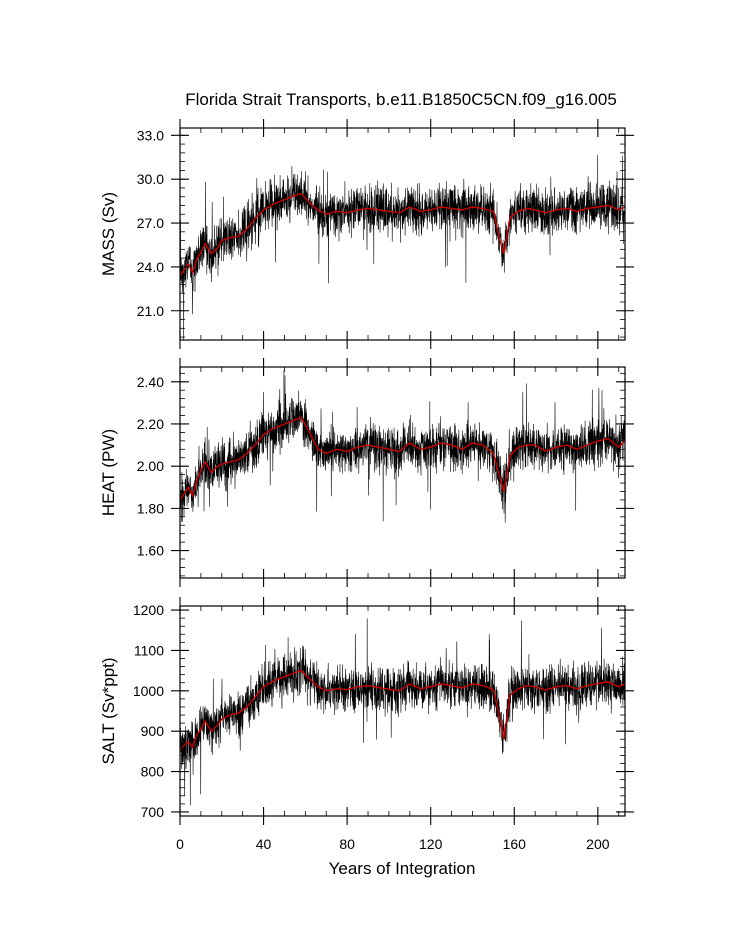  Describe the element at coordinates (431, 844) in the screenshot. I see `x-tick-label: 120` at that location.